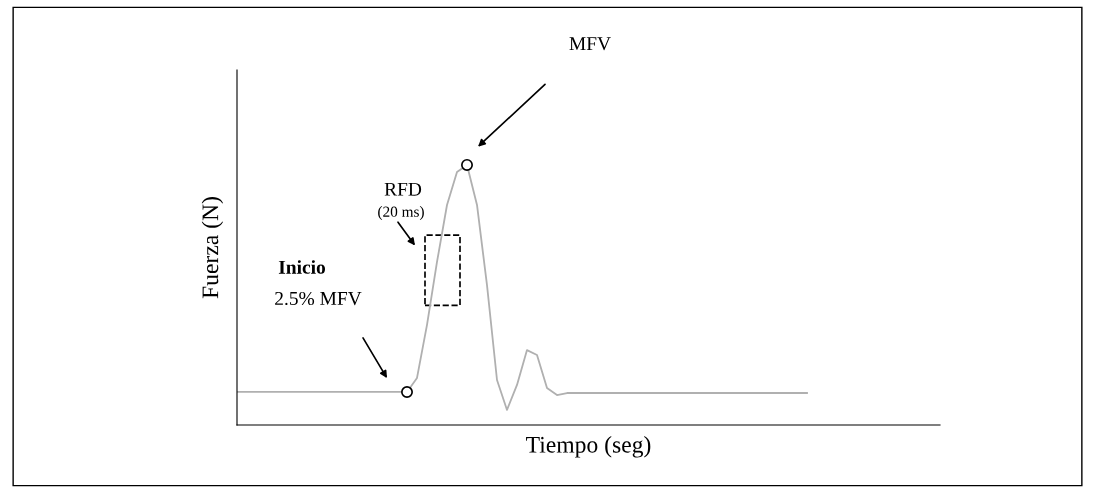 Image resolution: width=1095 pixels, height=493 pixels. What do you see at coordinates (403, 189) in the screenshot?
I see `annotation: RFD` at bounding box center [403, 189].